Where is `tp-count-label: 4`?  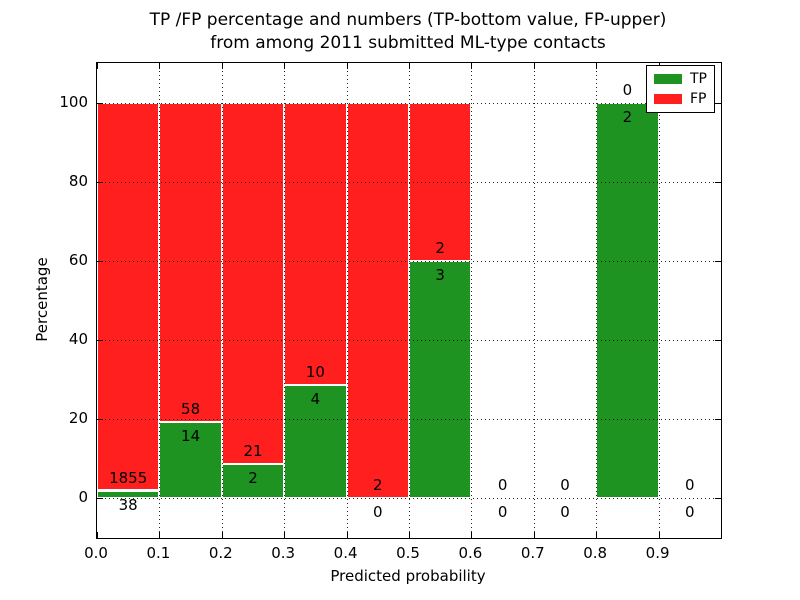 tp-count-label: 4 is located at coordinates (315, 399).